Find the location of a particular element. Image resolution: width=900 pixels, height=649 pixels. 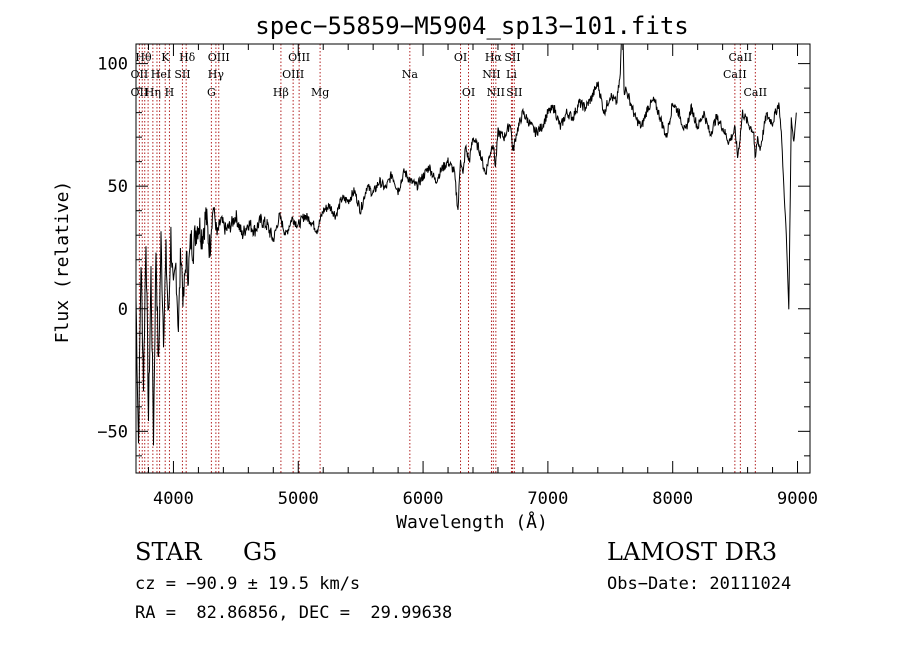

chart-title: spec−55859−M5904_sp13−101.fits is located at coordinates (471, 26).